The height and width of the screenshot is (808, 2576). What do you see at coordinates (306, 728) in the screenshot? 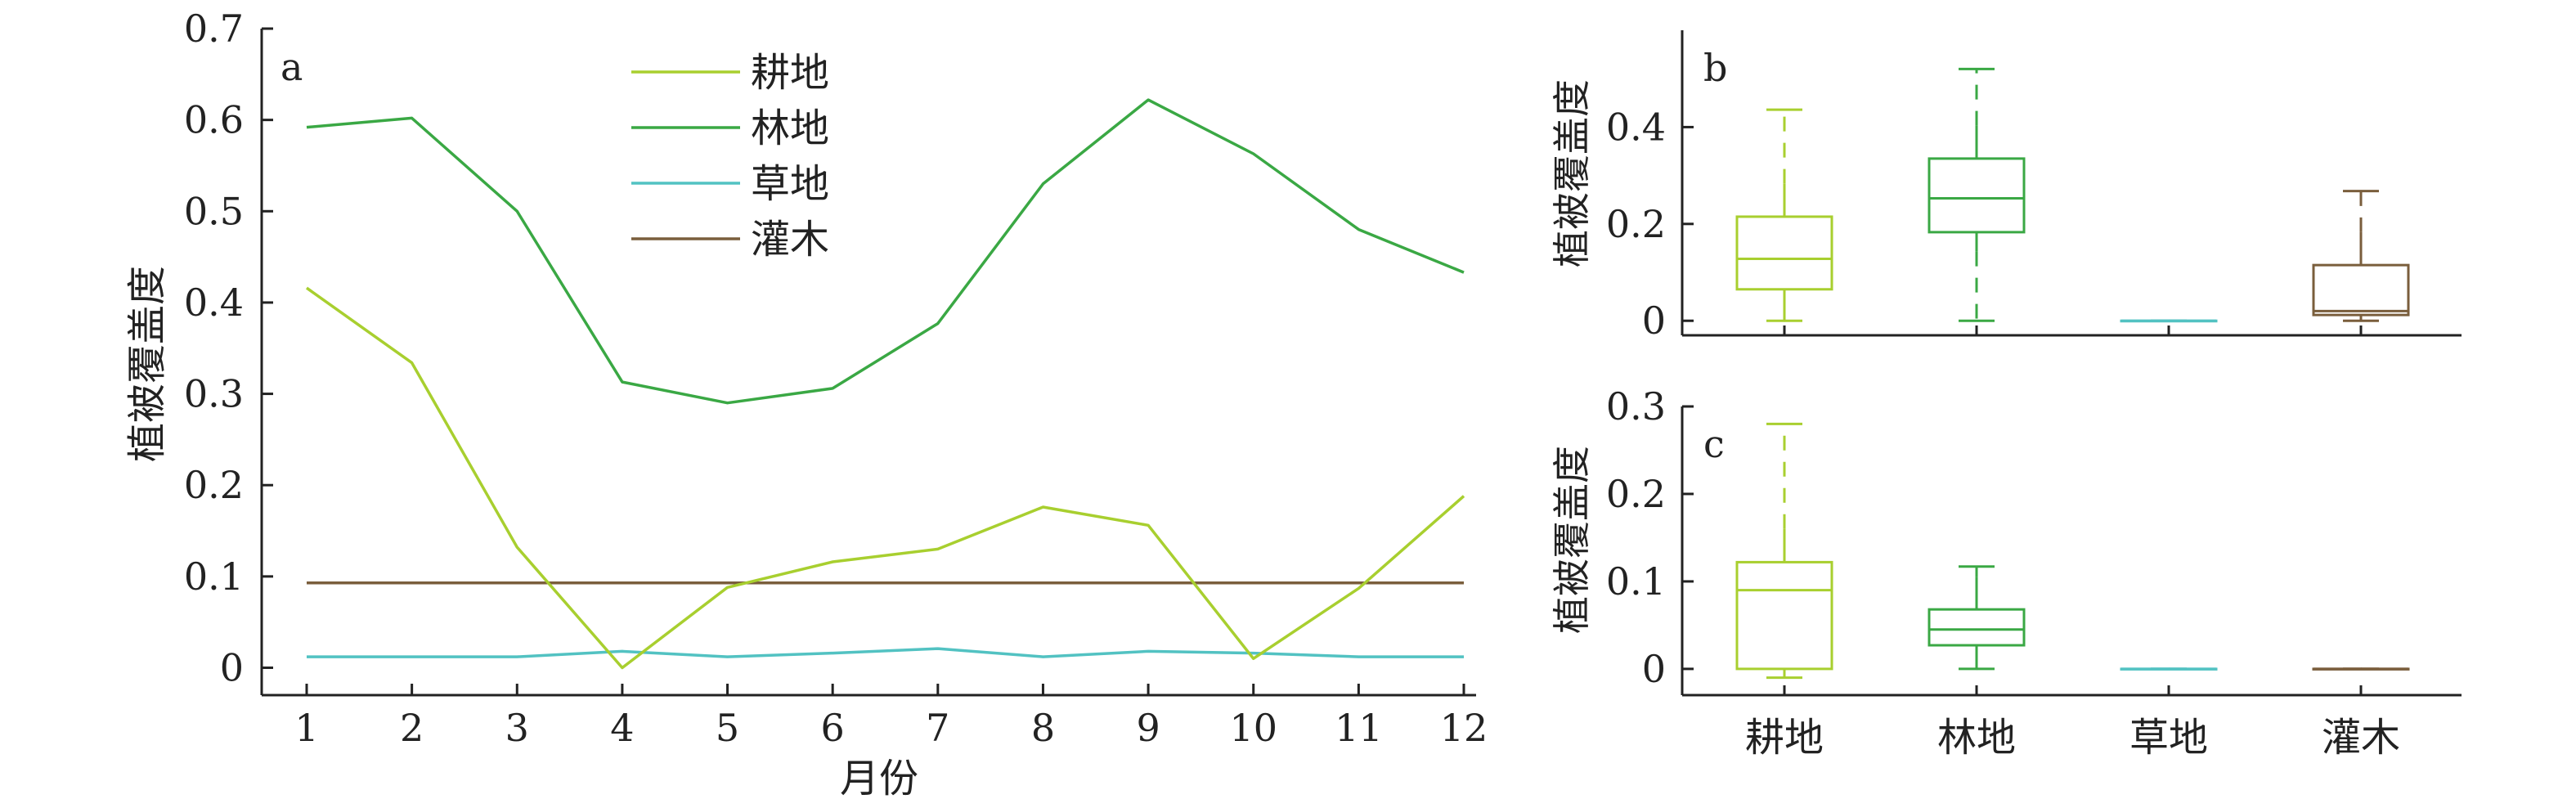
I see `x-tick-label: 1` at bounding box center [306, 728].